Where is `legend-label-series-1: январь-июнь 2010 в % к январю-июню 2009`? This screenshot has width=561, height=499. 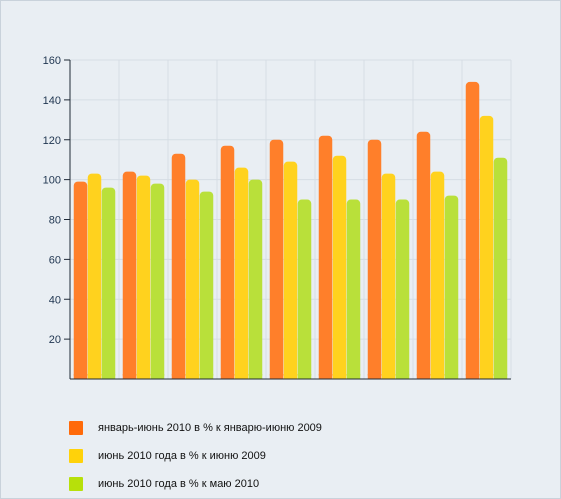 legend-label-series-1: январь-июнь 2010 в % к январю-июню 2009 is located at coordinates (210, 428).